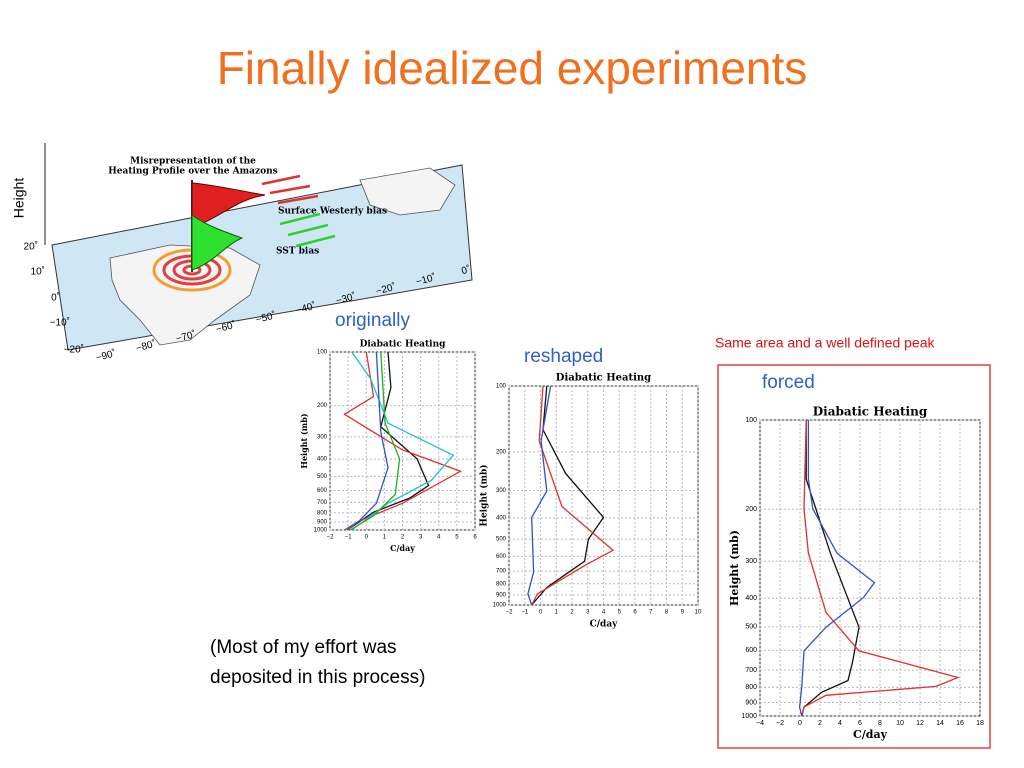 This screenshot has height=768, width=1024. I want to click on x-tick-label: 1, so click(557, 613).